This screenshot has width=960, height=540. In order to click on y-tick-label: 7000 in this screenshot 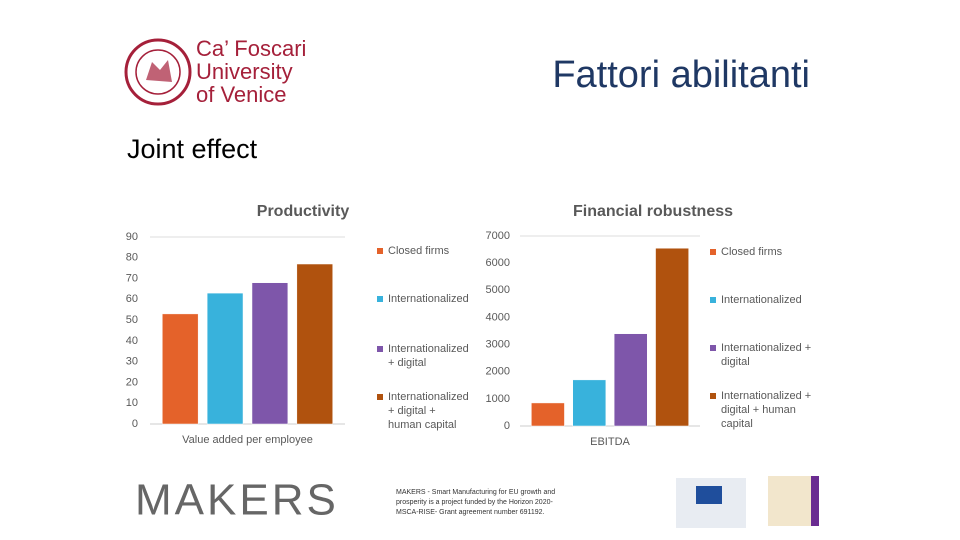, I will do `click(498, 236)`.